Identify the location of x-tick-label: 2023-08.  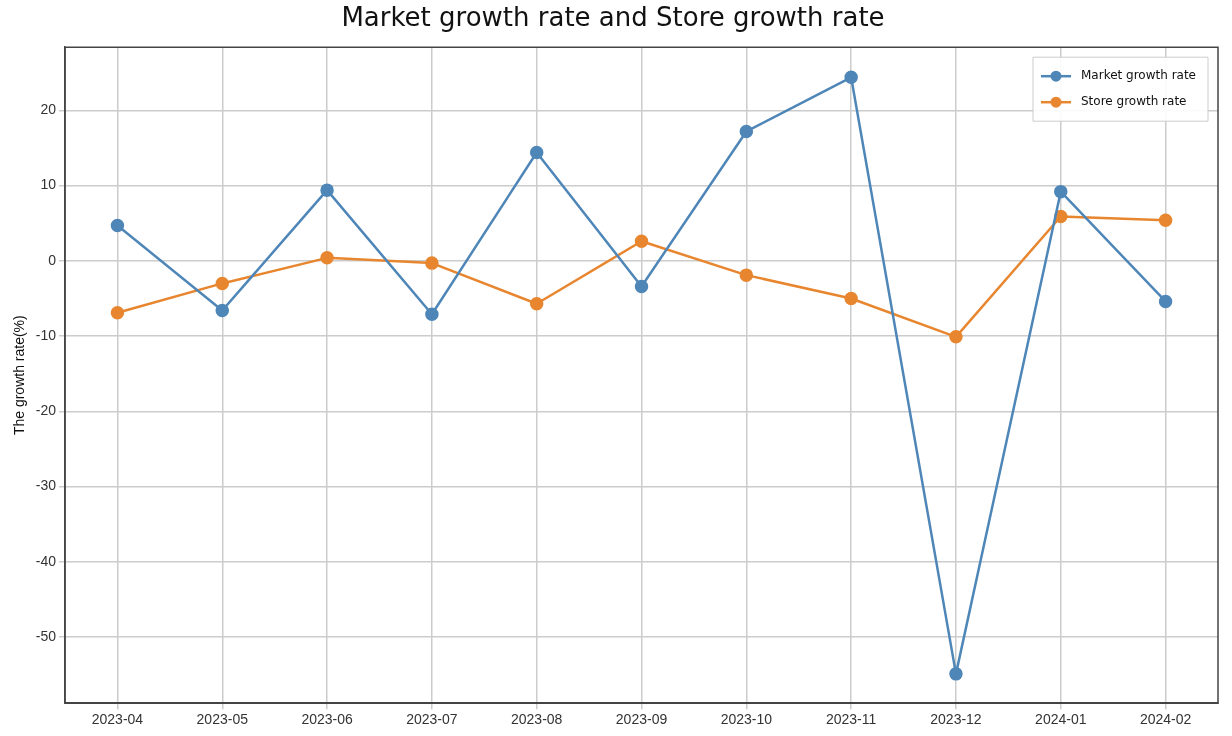
(537, 719).